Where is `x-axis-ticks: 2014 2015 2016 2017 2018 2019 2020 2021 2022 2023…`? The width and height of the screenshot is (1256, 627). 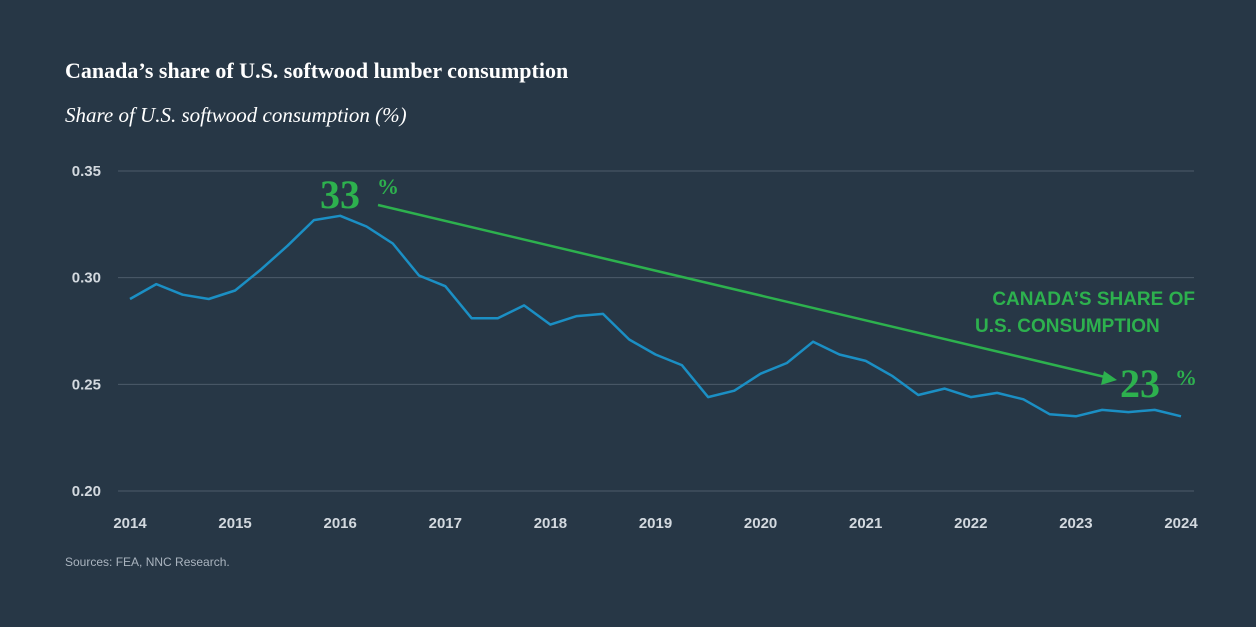 x-axis-ticks: 2014 2015 2016 2017 2018 2019 2020 2021 2022 2023… is located at coordinates (655, 523).